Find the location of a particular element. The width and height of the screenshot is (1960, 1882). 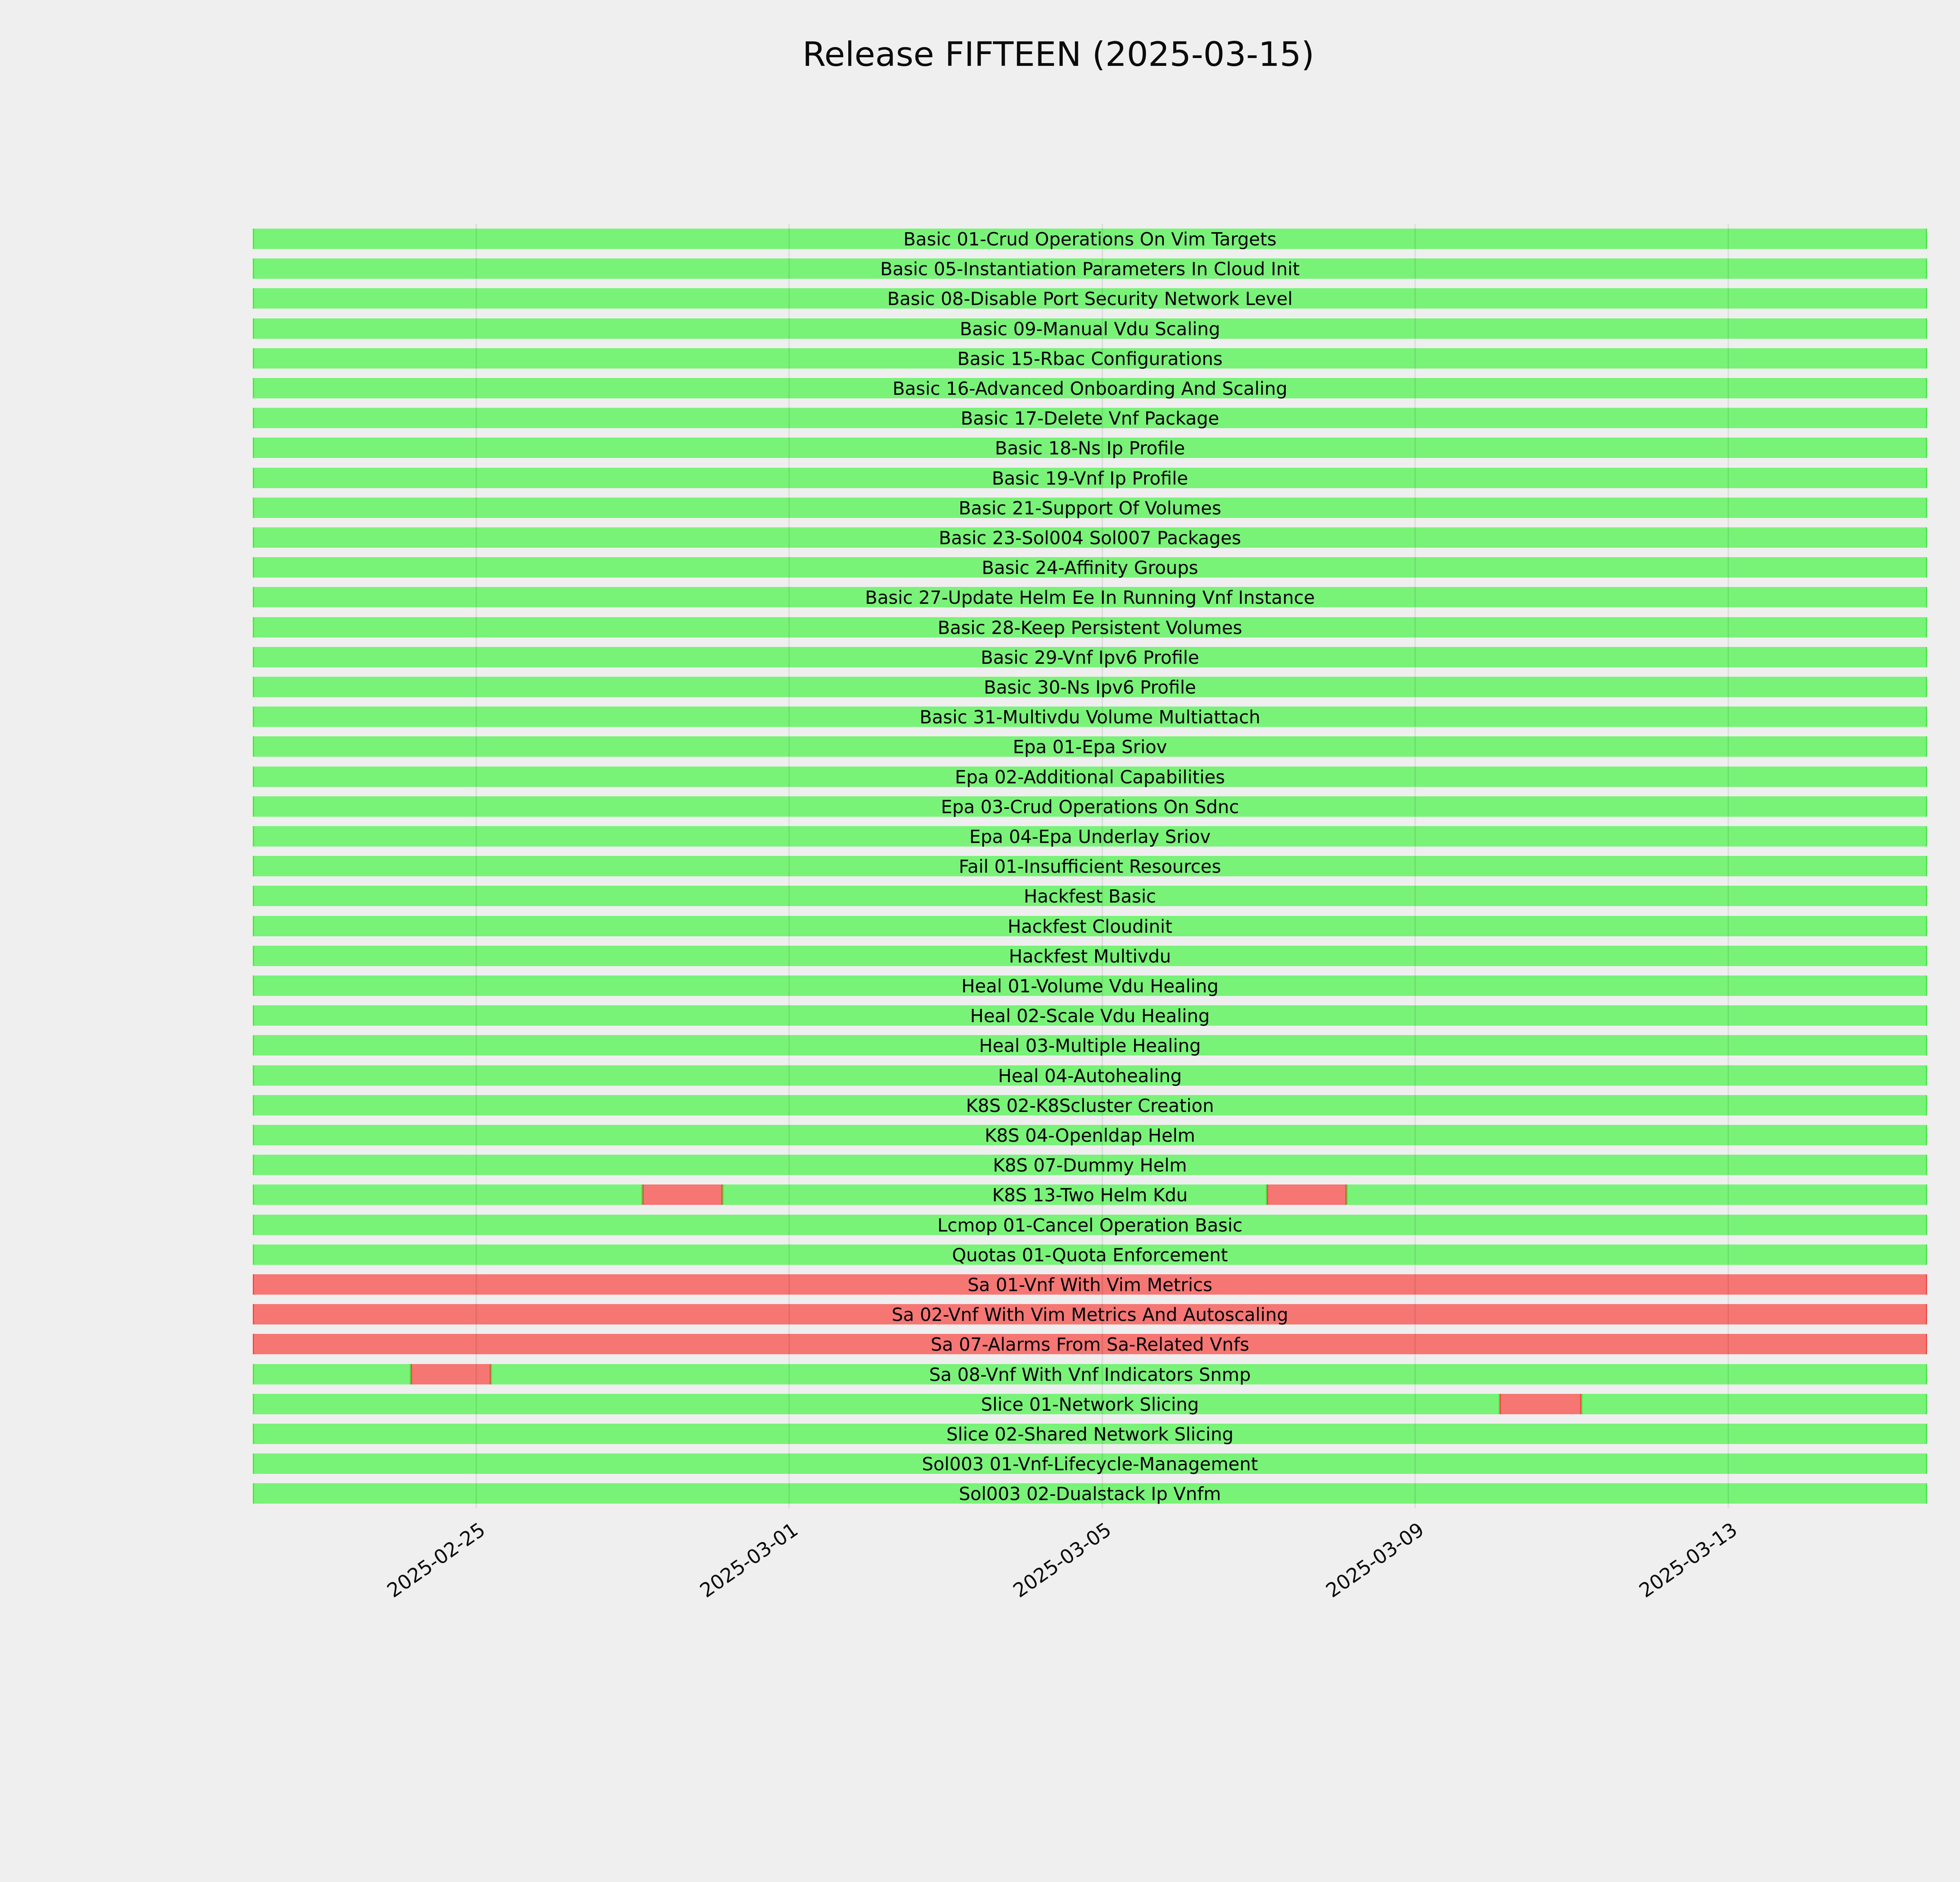

row-label: K8S 13-Two Helm Kdu is located at coordinates (1090, 1195).